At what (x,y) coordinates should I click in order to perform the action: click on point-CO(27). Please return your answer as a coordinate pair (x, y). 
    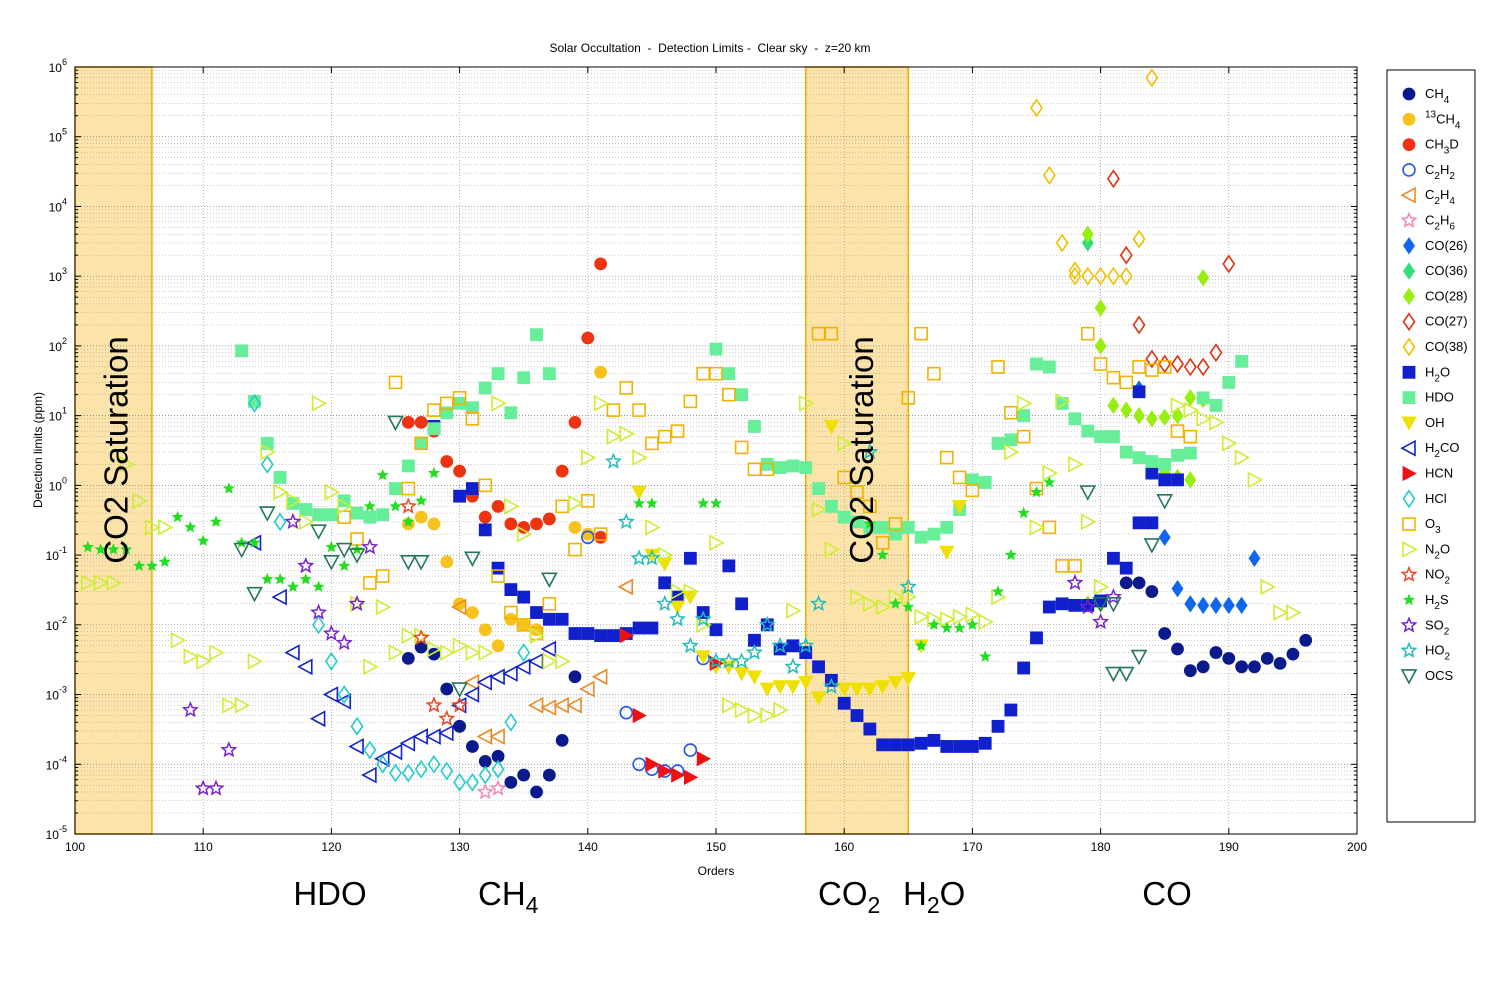
    Looking at the image, I should click on (1113, 179).